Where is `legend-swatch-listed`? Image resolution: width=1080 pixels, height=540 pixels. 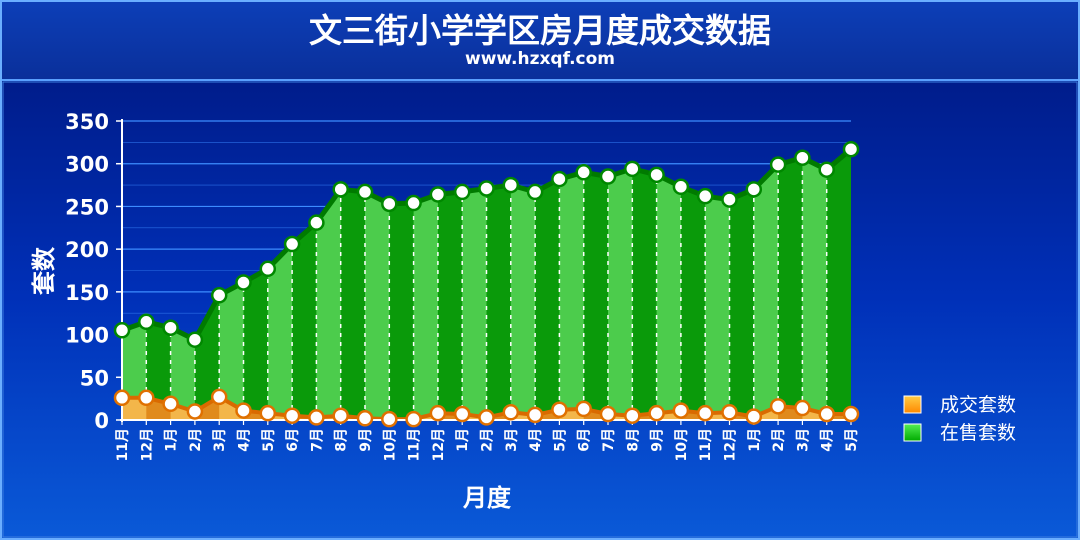
legend-swatch-listed is located at coordinates (912, 432).